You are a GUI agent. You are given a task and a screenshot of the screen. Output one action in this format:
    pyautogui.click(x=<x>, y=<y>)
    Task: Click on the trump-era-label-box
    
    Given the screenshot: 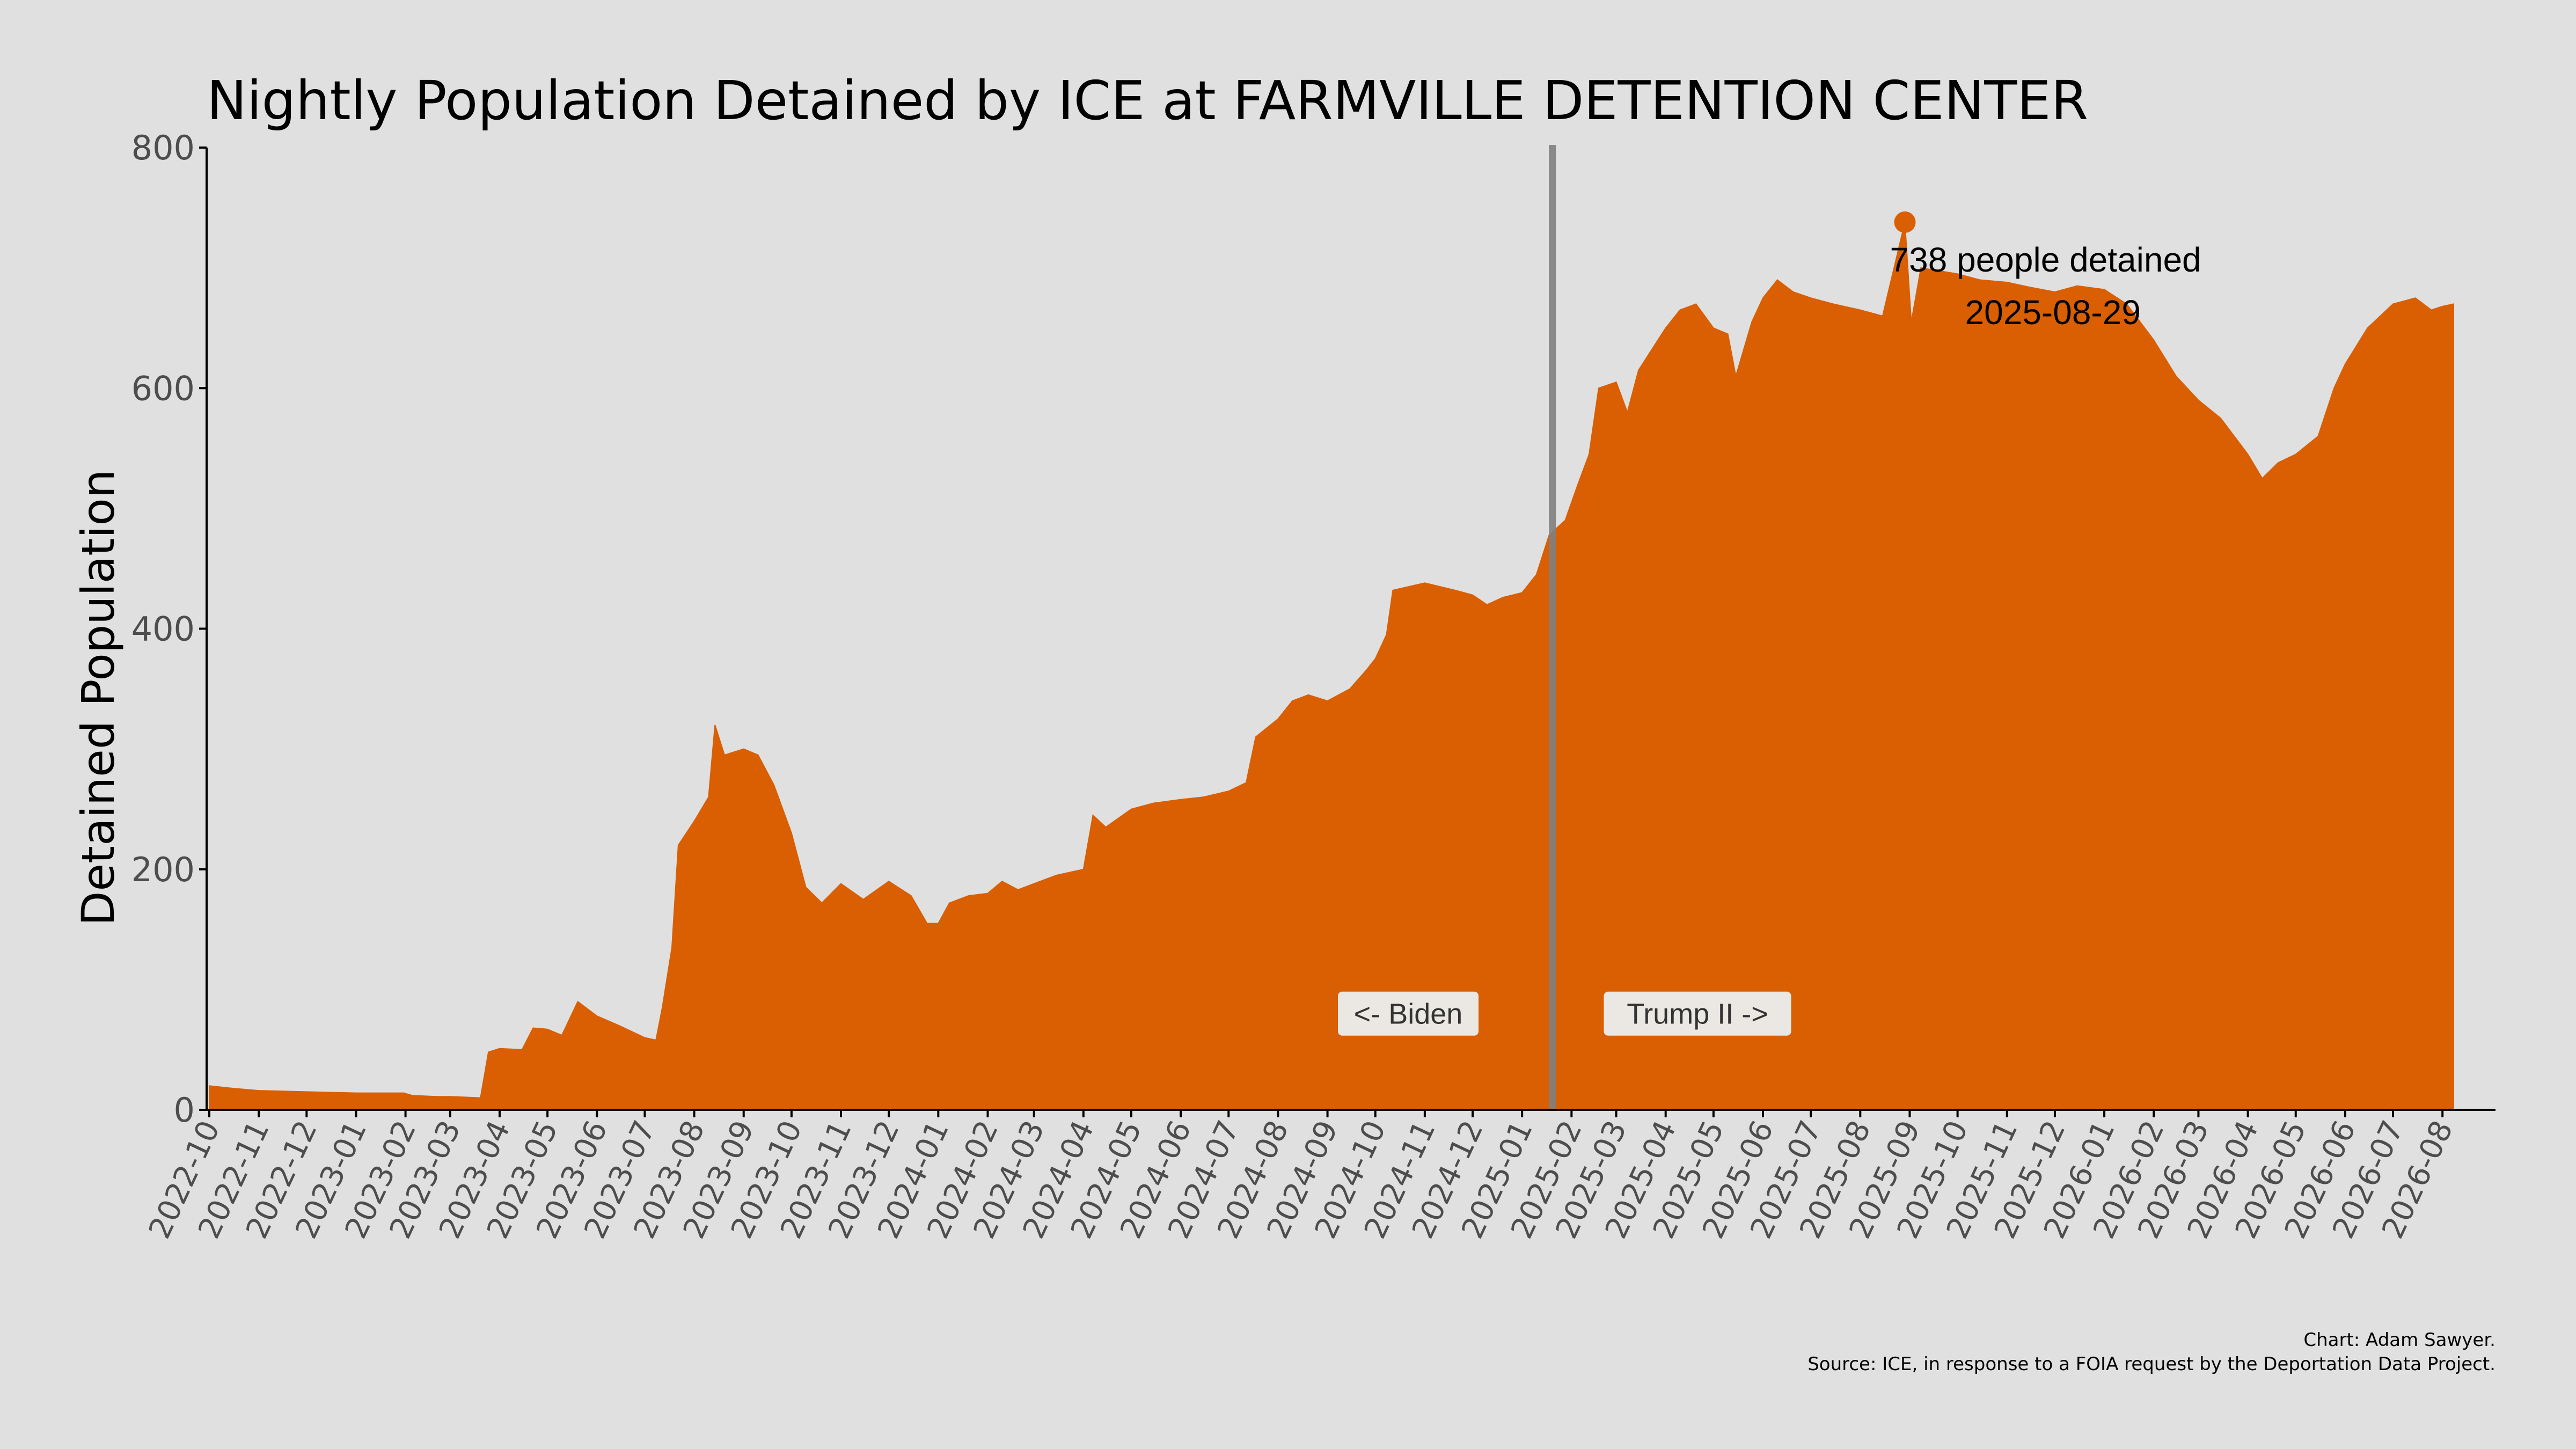 What is the action you would take?
    pyautogui.click(x=1697, y=1013)
    